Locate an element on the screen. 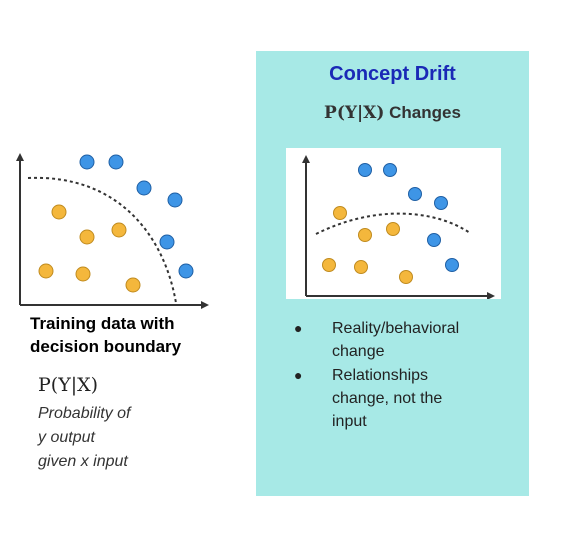  bullet-relationships-change: ● Relationships change, not the input is located at coordinates (401, 398).